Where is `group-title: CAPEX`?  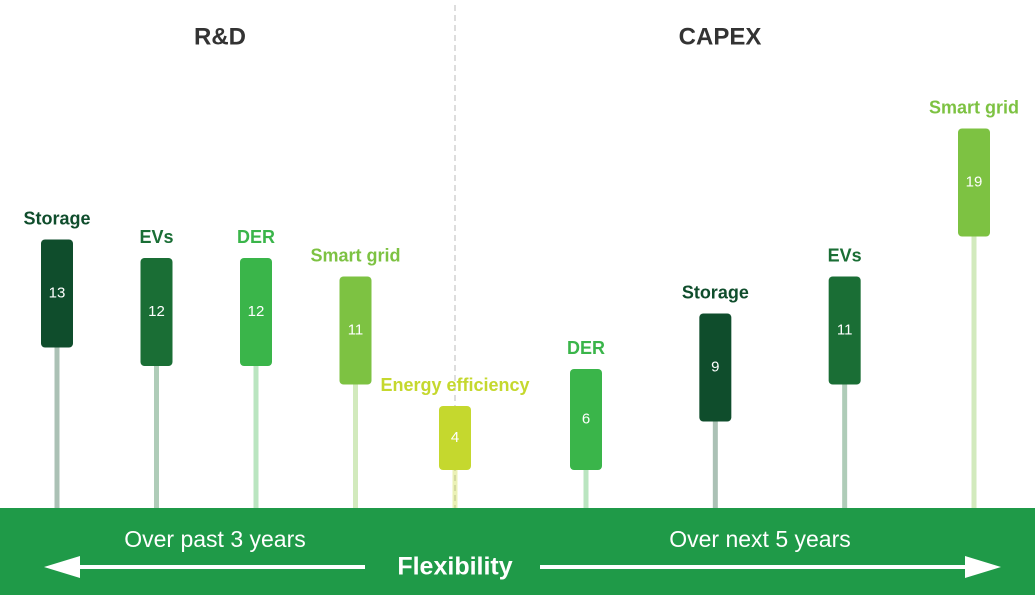
group-title: CAPEX is located at coordinates (720, 36).